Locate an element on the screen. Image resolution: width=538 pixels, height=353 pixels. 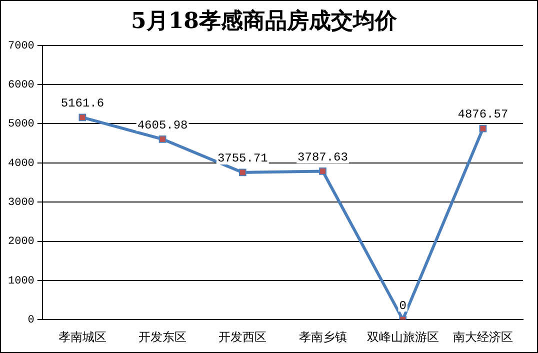
y-tick-label: 5000 is located at coordinates (21, 124).